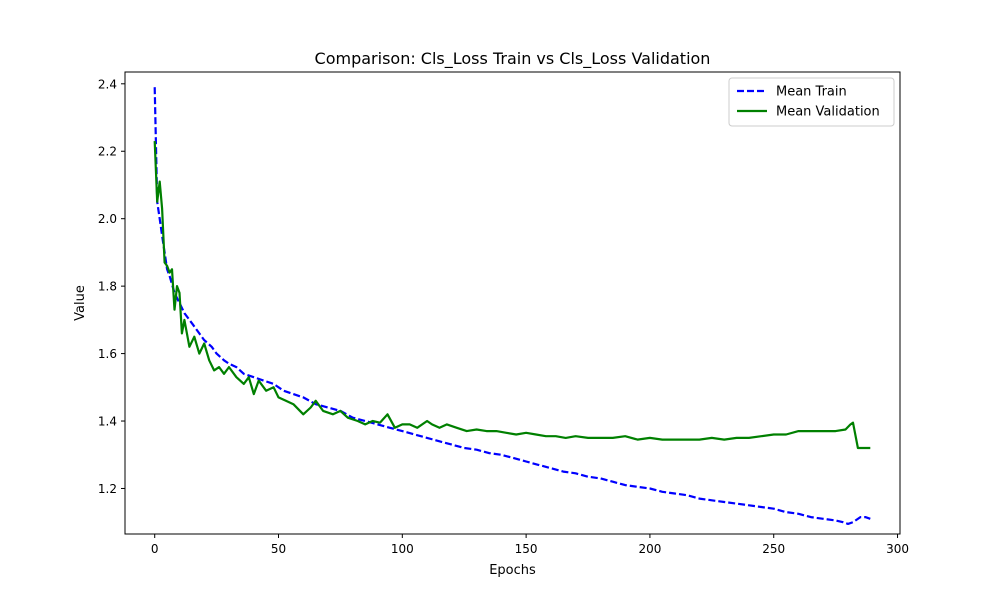  What do you see at coordinates (107, 152) in the screenshot?
I see `y-tick-label: 2.2` at bounding box center [107, 152].